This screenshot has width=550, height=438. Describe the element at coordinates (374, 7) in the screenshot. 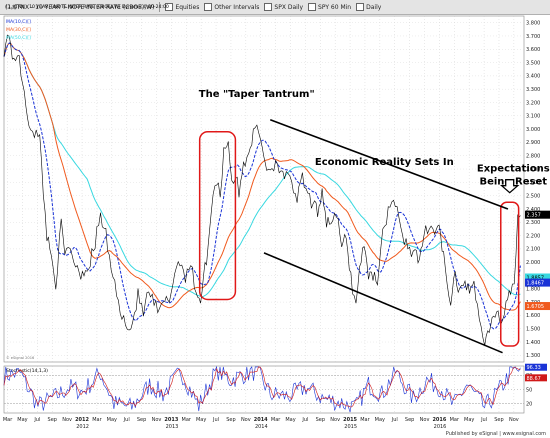

I see `daily-label: Daily` at that location.